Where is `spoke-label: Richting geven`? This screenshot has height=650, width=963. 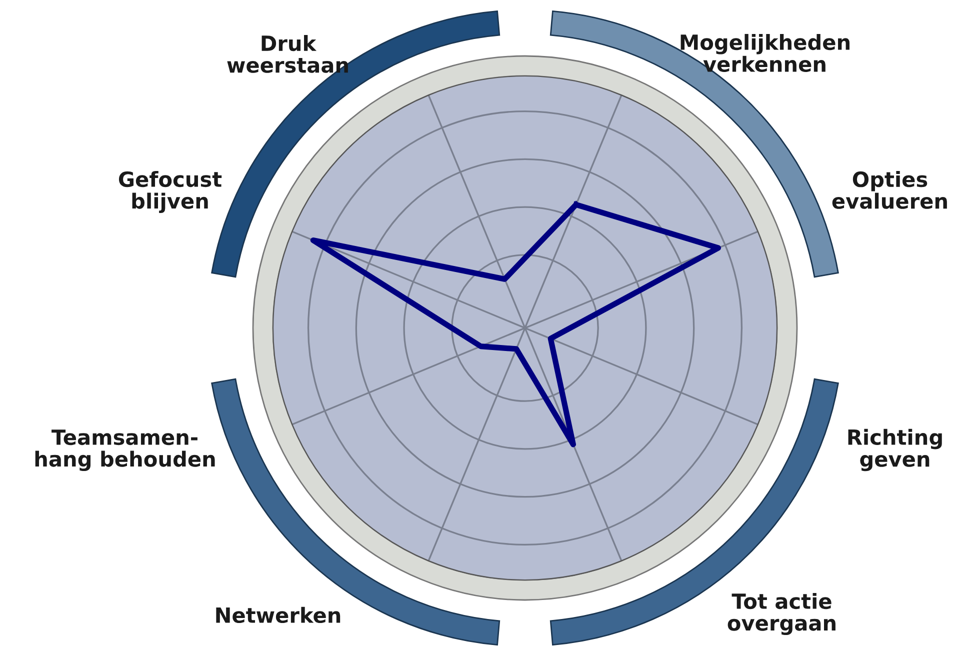
spoke-label: Richting geven is located at coordinates (895, 450).